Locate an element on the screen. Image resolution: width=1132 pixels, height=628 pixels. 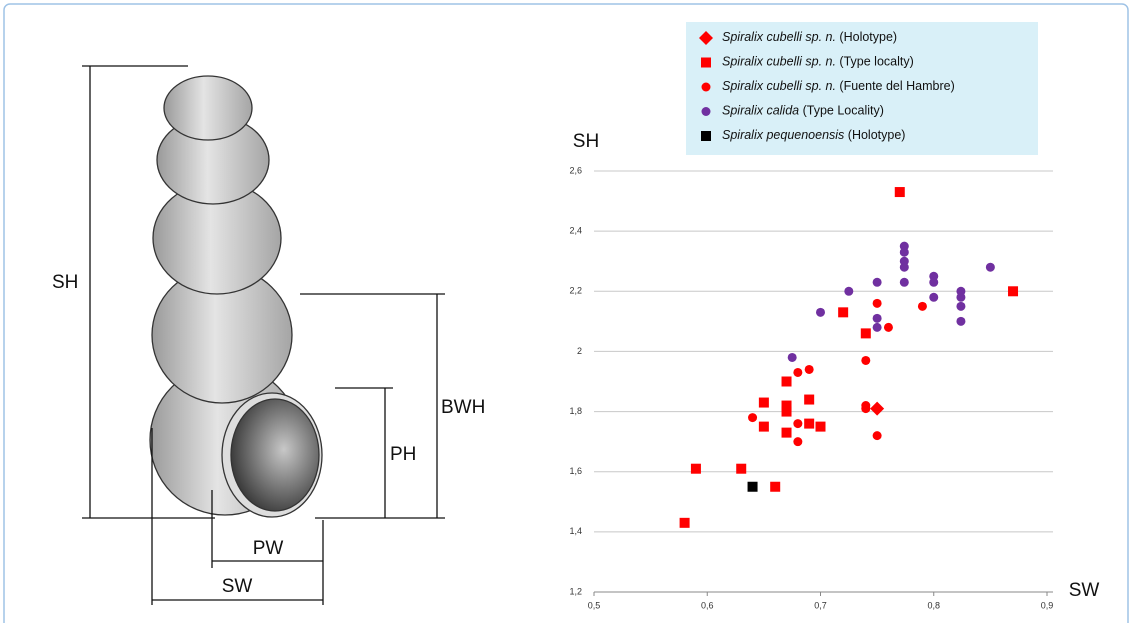
y-tick-label: 2 is located at coordinates (579, 351).